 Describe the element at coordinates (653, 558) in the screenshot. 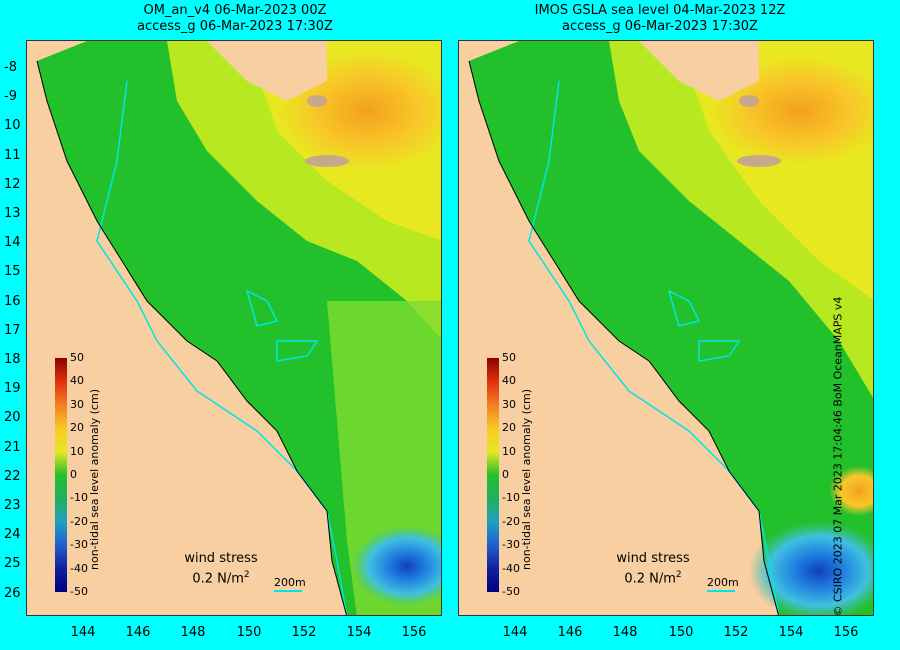

I see `right-wind-title: wind stress` at that location.